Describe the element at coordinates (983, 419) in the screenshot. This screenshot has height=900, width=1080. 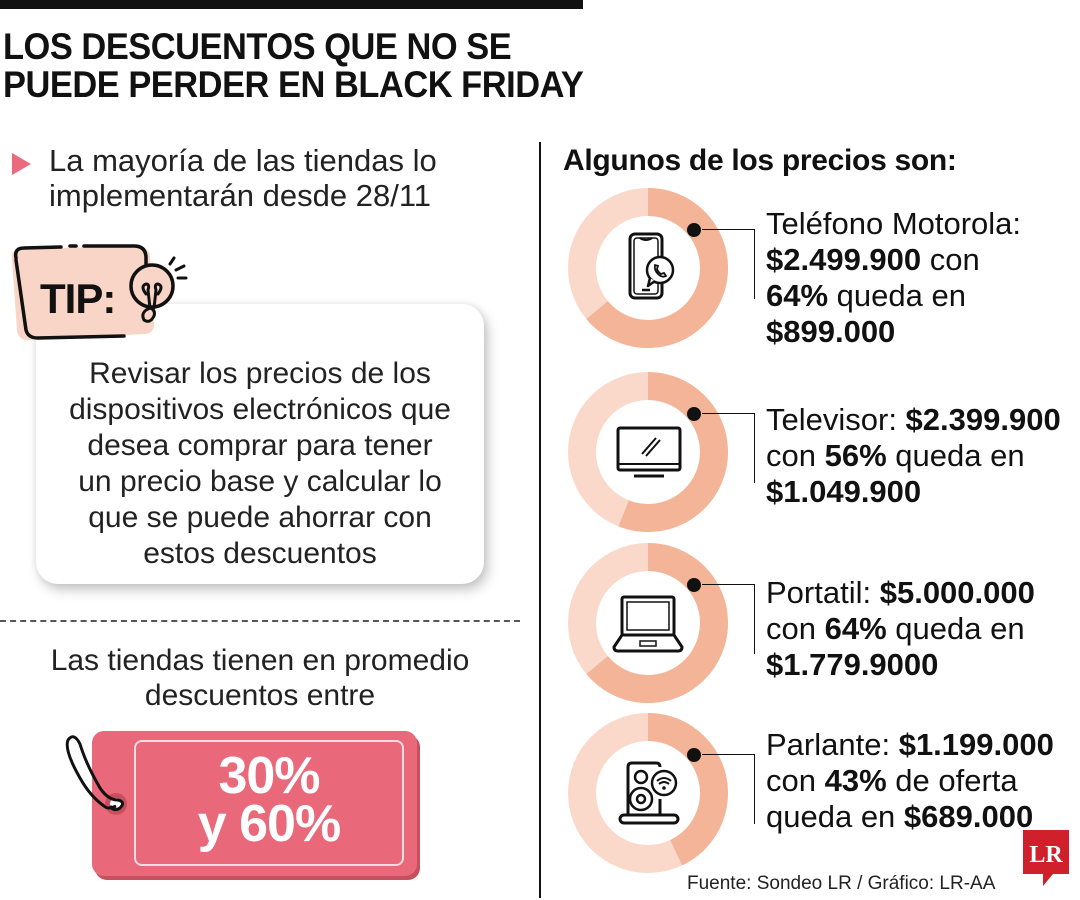
I see `price-highlight: $2.399.900` at that location.